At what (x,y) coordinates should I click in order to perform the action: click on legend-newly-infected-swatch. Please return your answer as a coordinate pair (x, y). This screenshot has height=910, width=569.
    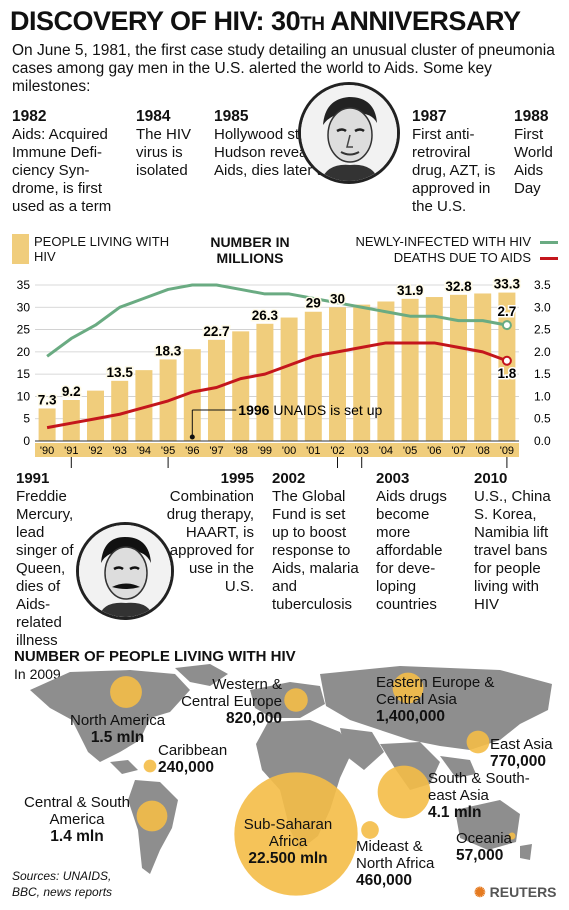
    Looking at the image, I should click on (549, 242).